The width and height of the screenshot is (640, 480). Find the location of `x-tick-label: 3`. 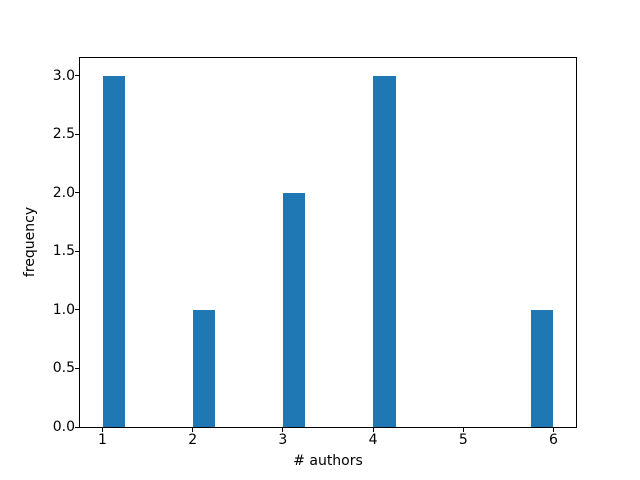

x-tick-label: 3 is located at coordinates (283, 440).